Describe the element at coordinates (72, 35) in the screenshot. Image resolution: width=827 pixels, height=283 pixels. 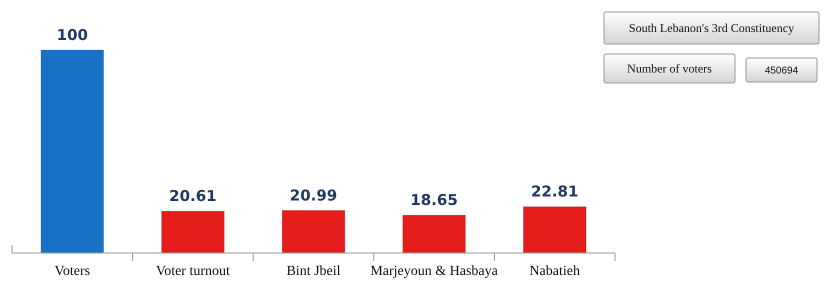
I see `data-label: 100` at that location.